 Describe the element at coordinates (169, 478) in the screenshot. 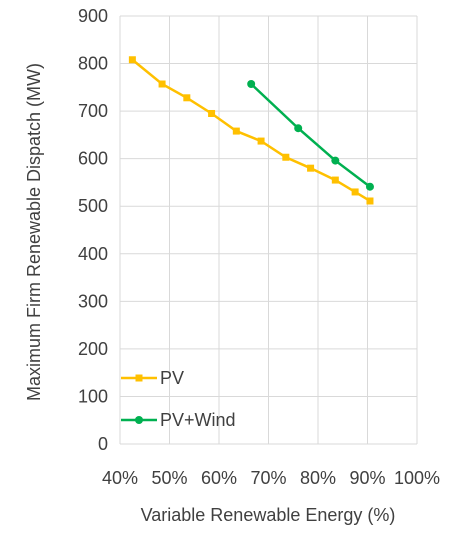

I see `x-tick-label: 50%` at that location.